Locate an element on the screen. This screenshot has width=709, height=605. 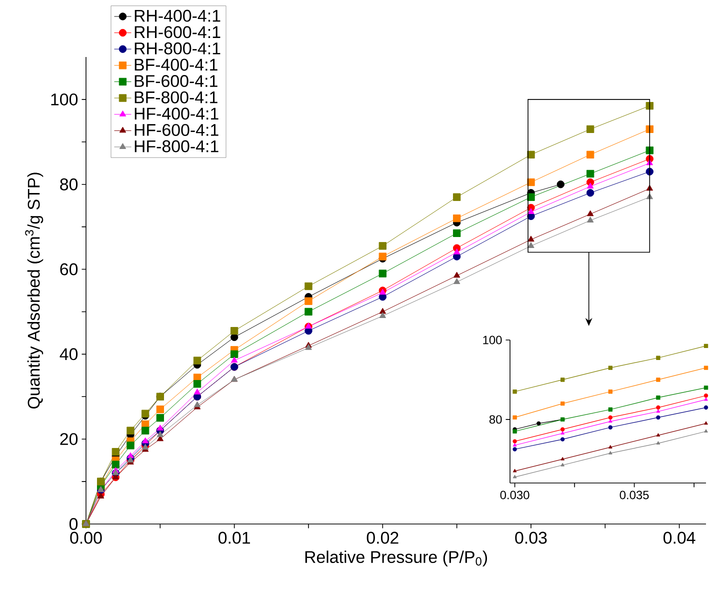
legend-label: HF-800-4:1 is located at coordinates (176, 146).